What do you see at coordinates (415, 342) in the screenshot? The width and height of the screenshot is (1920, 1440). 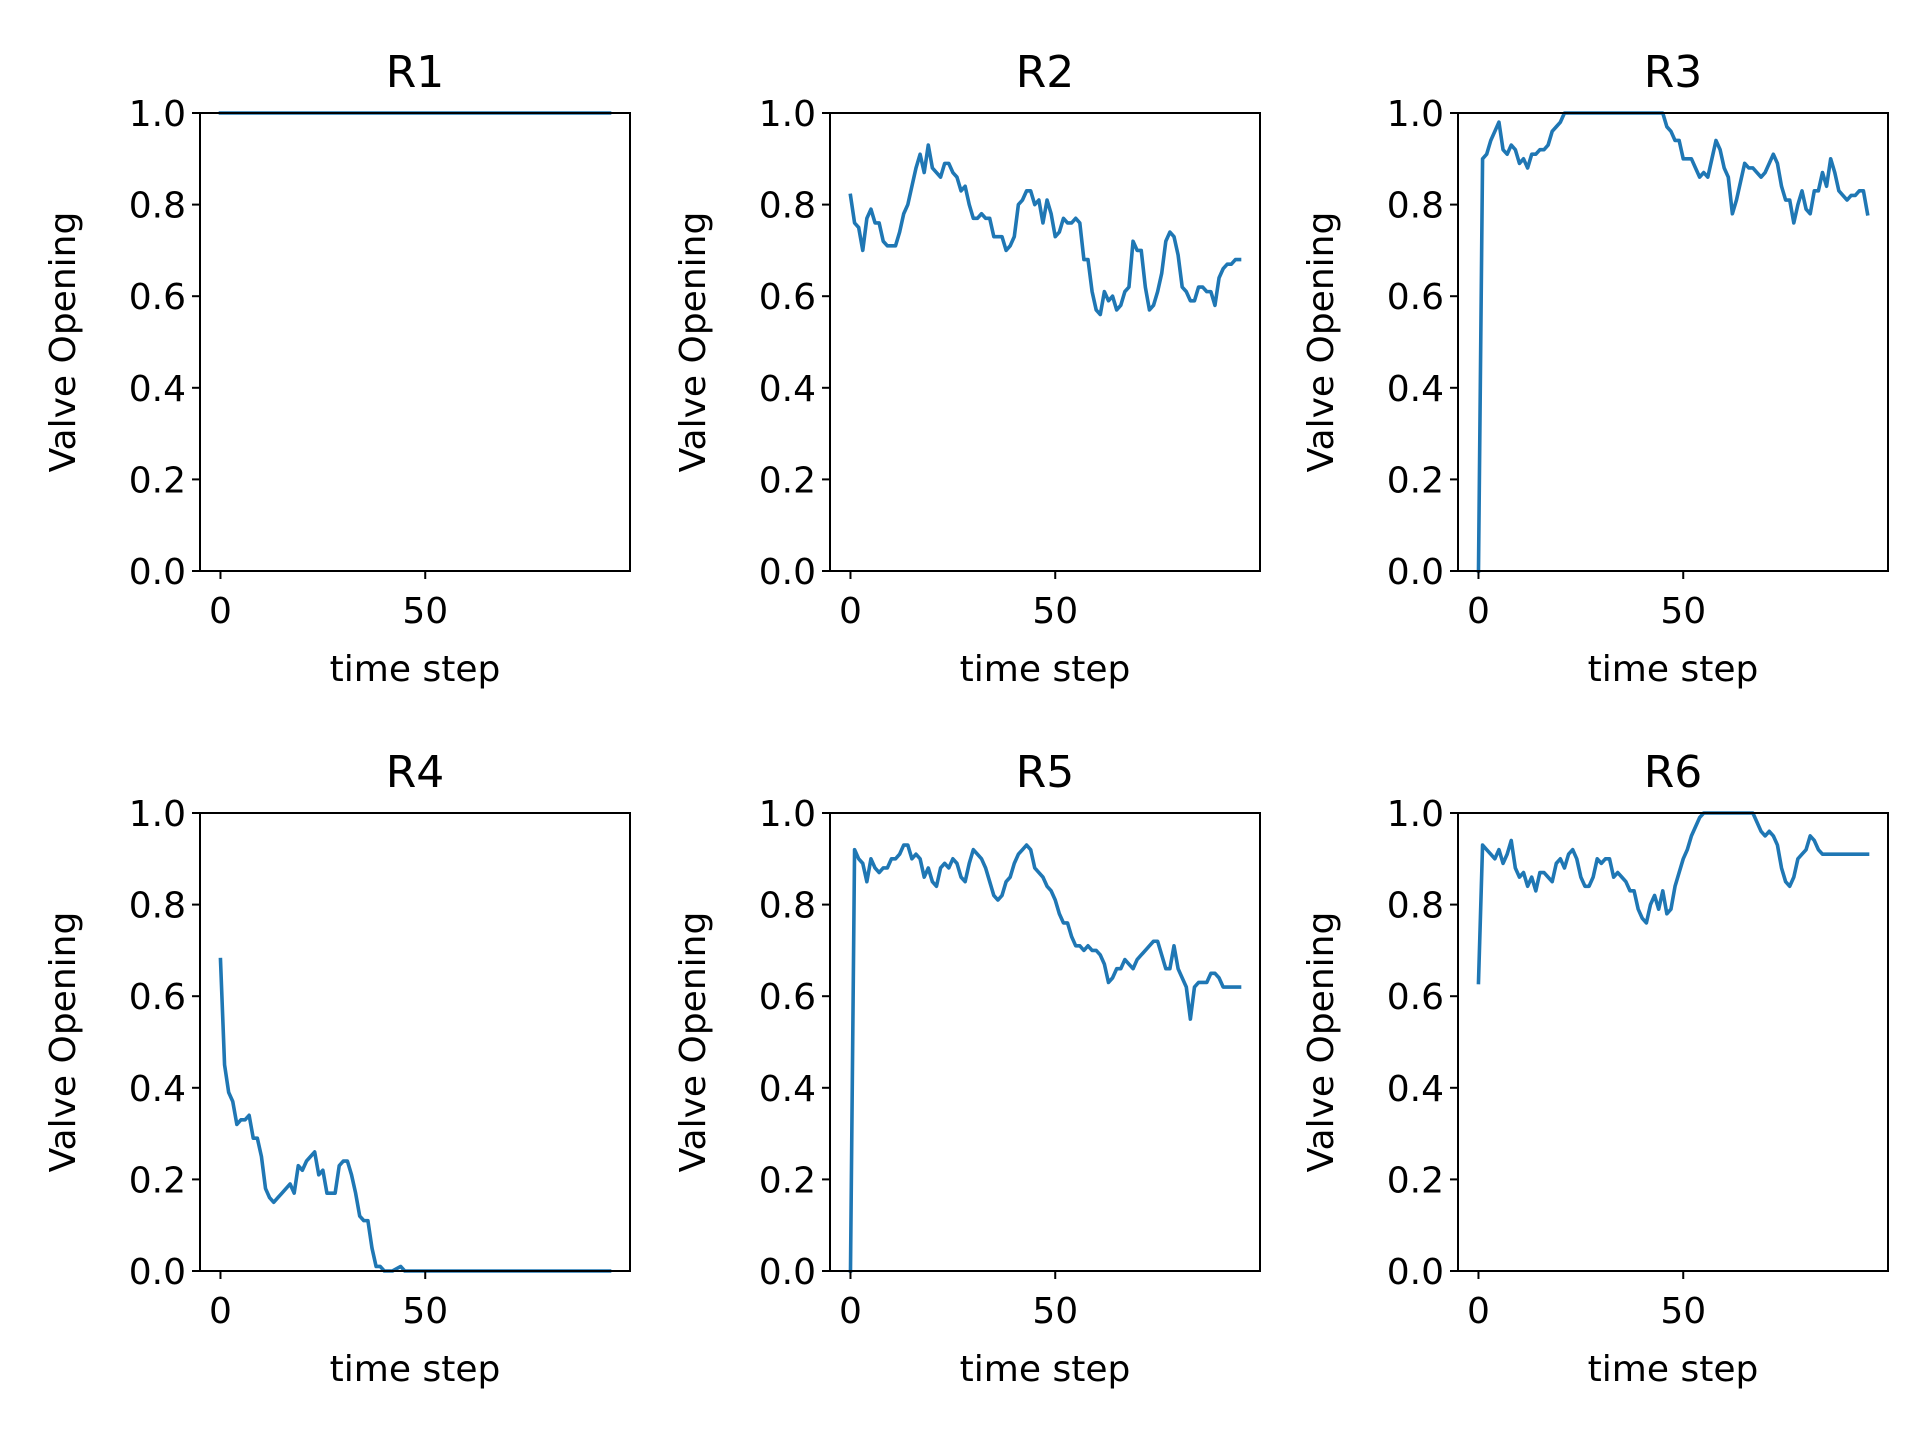 I see `chart-1-axes-frame` at bounding box center [415, 342].